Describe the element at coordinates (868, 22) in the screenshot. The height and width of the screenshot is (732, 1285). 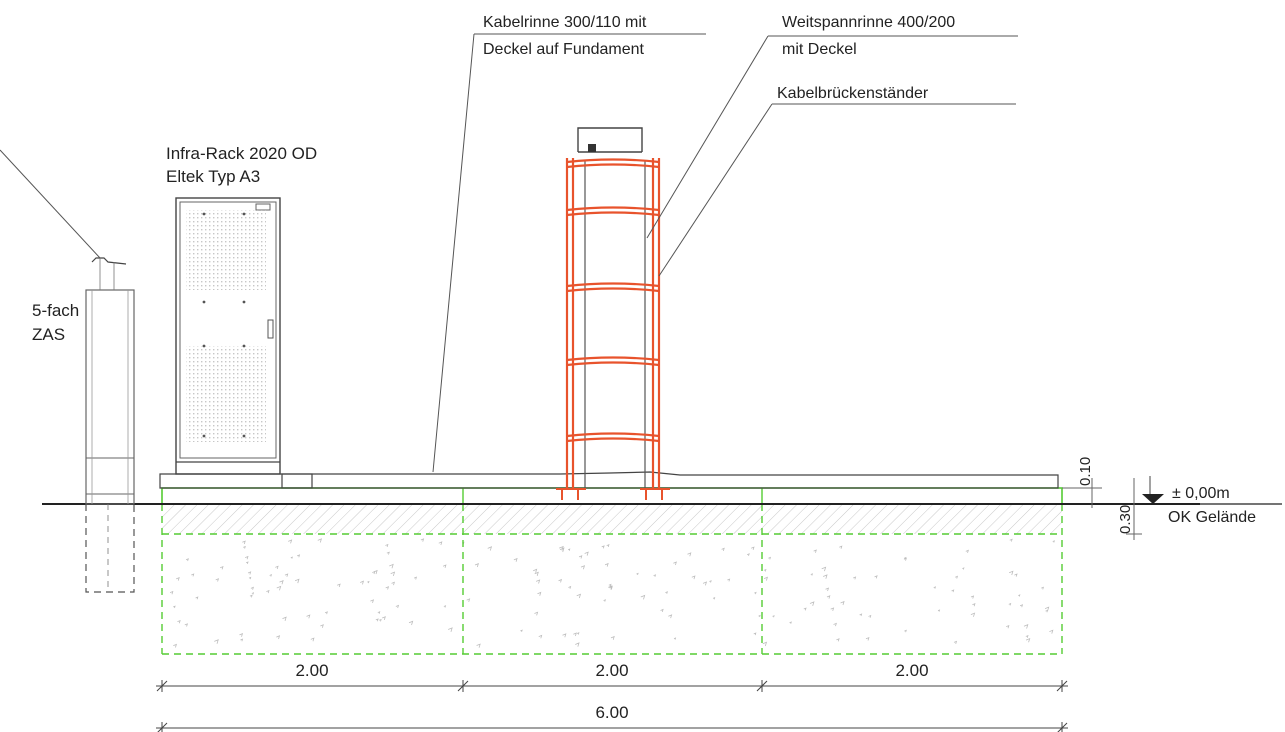
I see `label-weitspann-1: Weitspannrinne 400/200` at that location.